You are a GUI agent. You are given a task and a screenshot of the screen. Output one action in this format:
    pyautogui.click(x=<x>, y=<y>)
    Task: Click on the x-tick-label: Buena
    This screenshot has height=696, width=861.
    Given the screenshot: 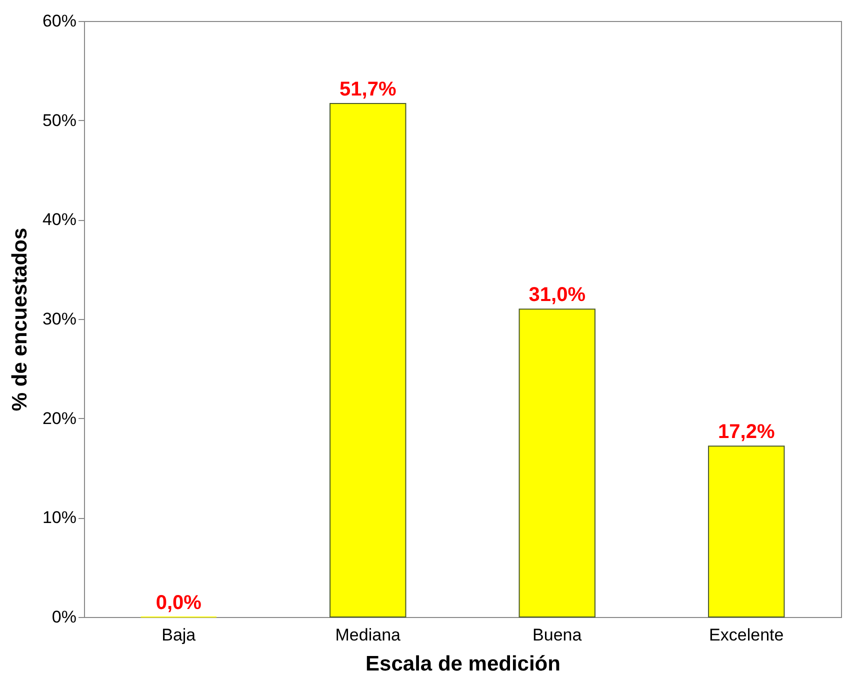 What is the action you would take?
    pyautogui.click(x=557, y=635)
    